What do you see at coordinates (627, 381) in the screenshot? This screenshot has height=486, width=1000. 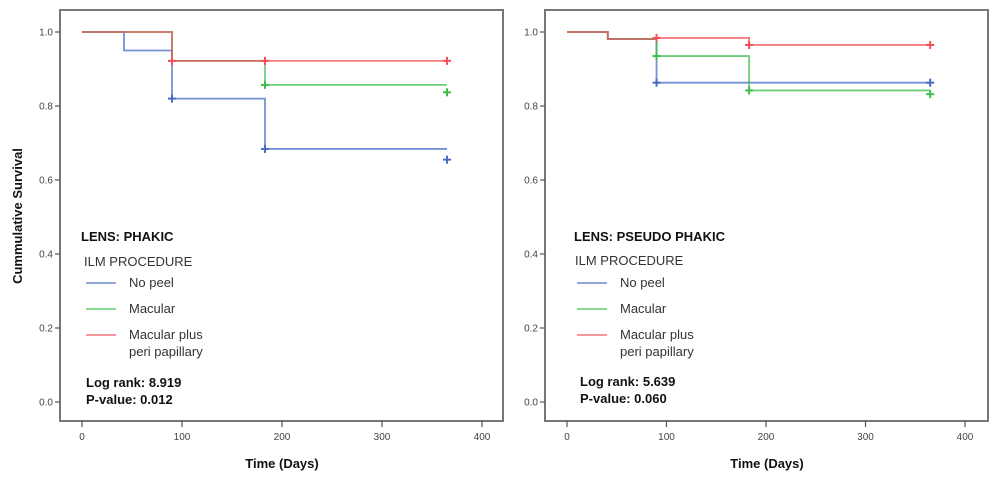 I see `log-rank-label: Log rank: 5.639` at bounding box center [627, 381].